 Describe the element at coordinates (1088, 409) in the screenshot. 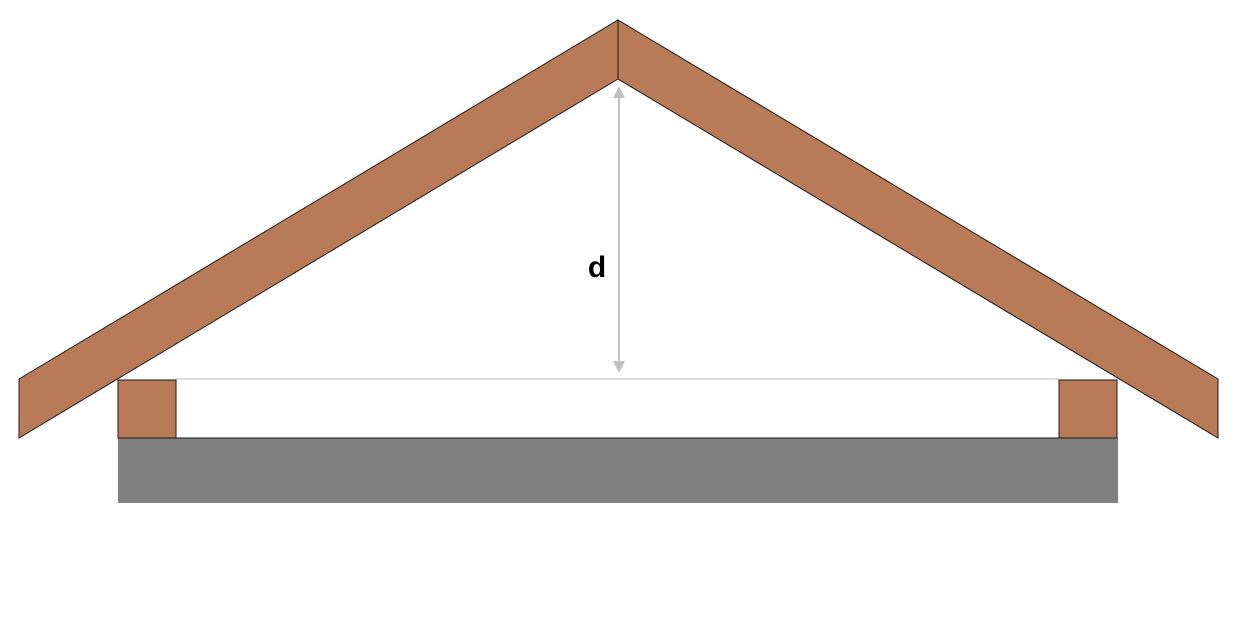

I see `right-wall-plate` at that location.